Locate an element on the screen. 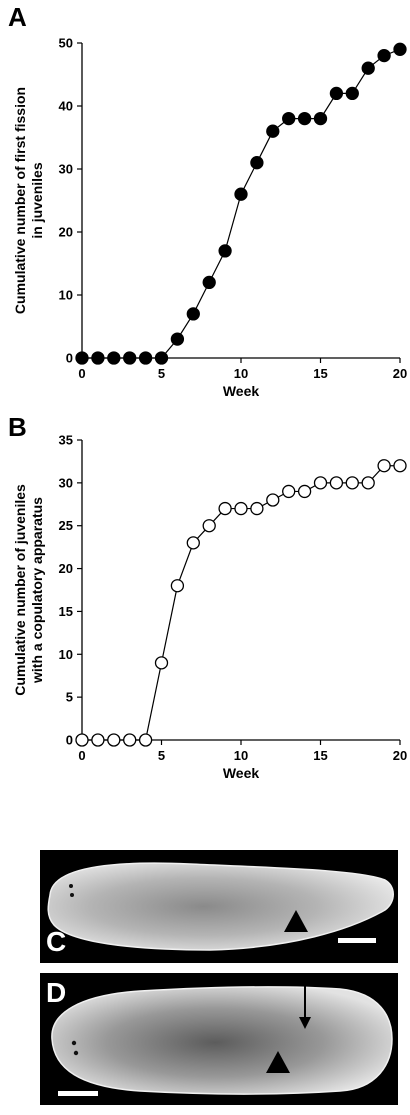 This screenshot has height=1115, width=410. photo-panel-c: C is located at coordinates (219, 906).